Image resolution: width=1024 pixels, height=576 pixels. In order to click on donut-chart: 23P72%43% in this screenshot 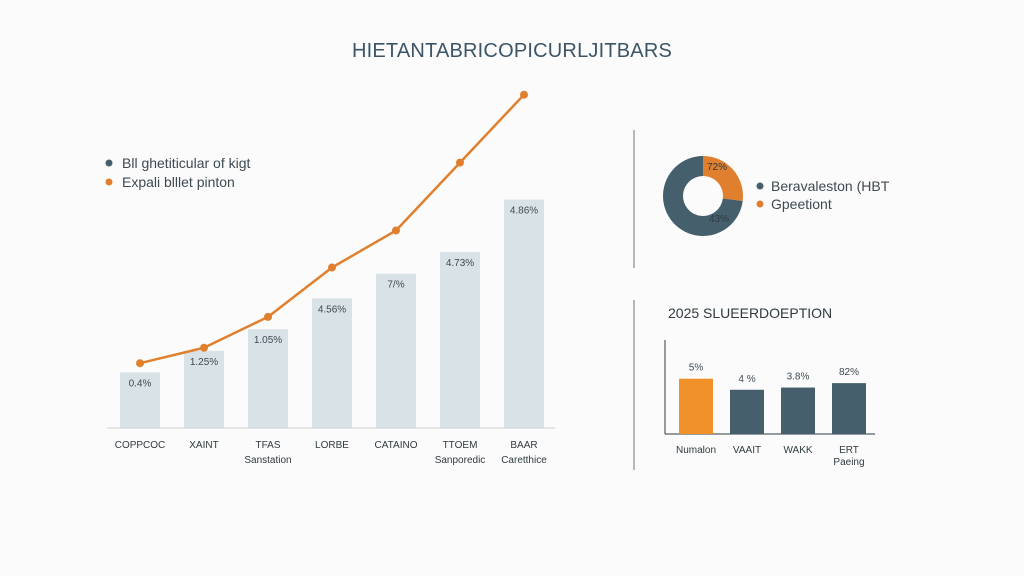, I will do `click(702, 196)`.